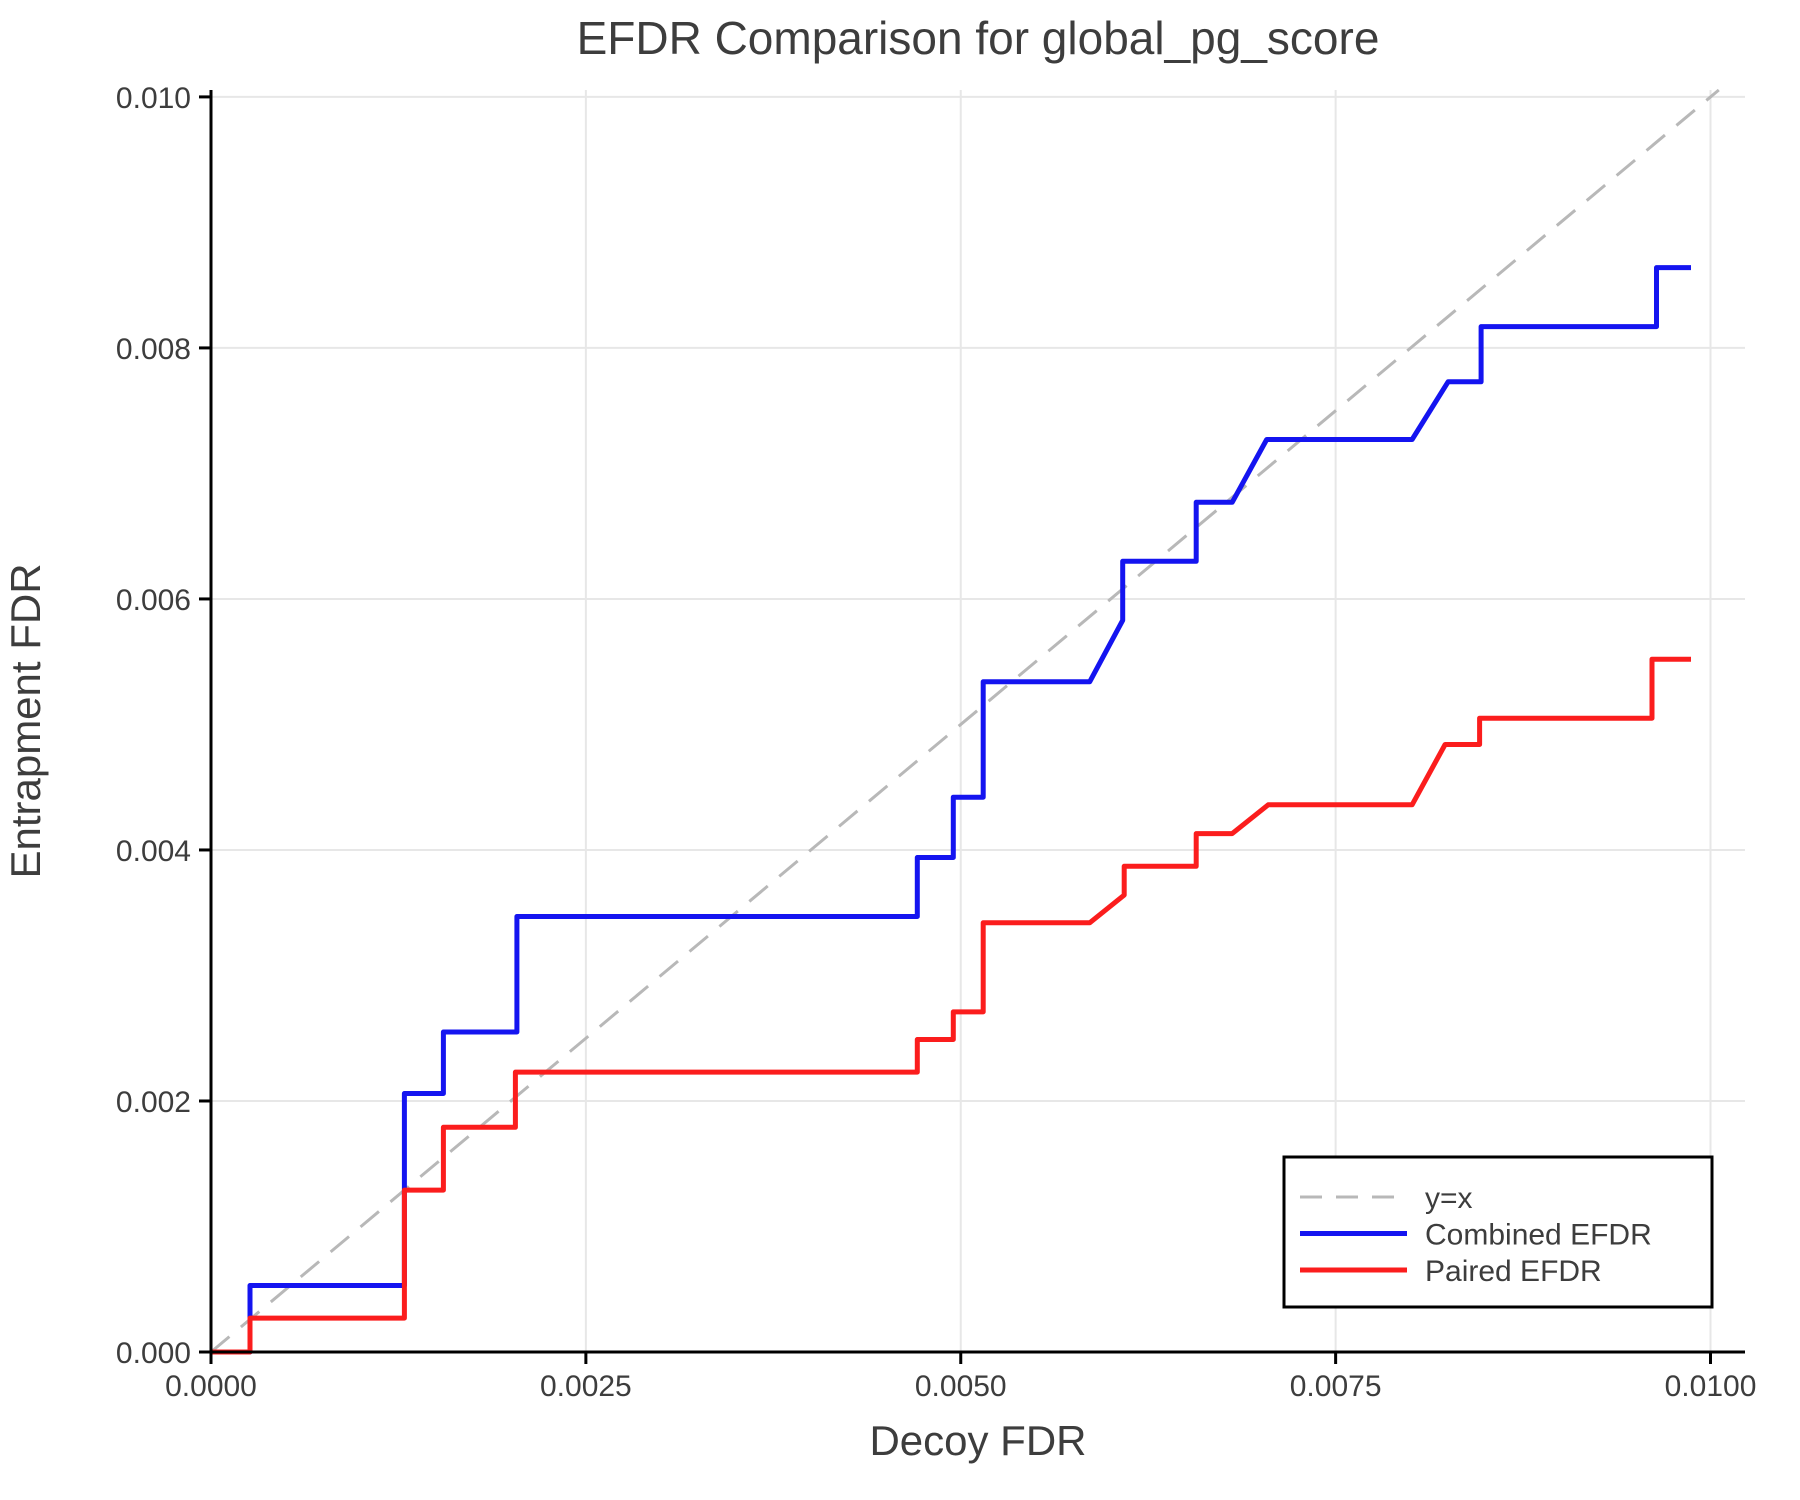 The width and height of the screenshot is (1800, 1500). What do you see at coordinates (977, 1440) in the screenshot?
I see `x-axis-label: Decoy FDR` at bounding box center [977, 1440].